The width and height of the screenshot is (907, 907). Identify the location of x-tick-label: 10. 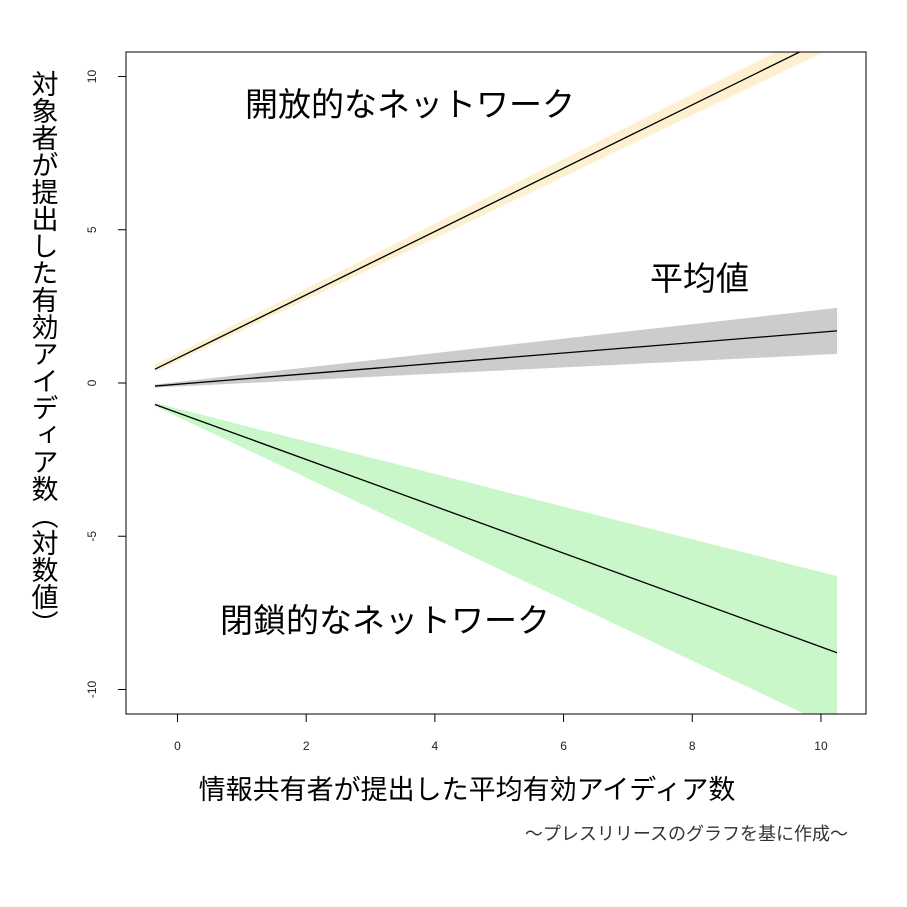
(821, 746).